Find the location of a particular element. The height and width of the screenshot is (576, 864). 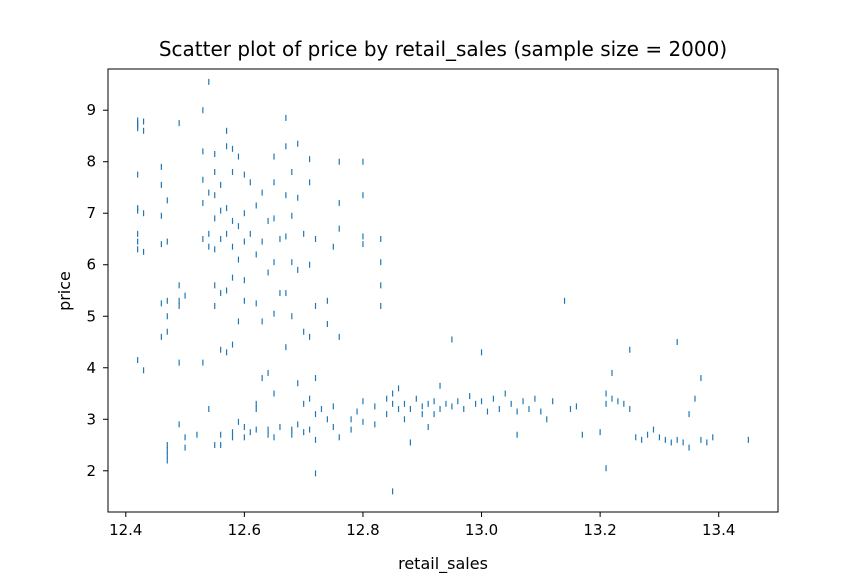

y-tick-label: 8 is located at coordinates (91, 162).